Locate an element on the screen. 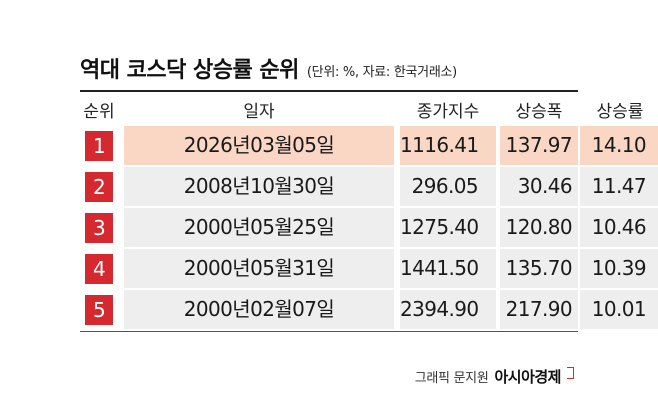 The image size is (658, 410). title-row: 역대 코스닥 상승률 순위 (단위: %, 자료: 한국거래소) is located at coordinates (330, 69).